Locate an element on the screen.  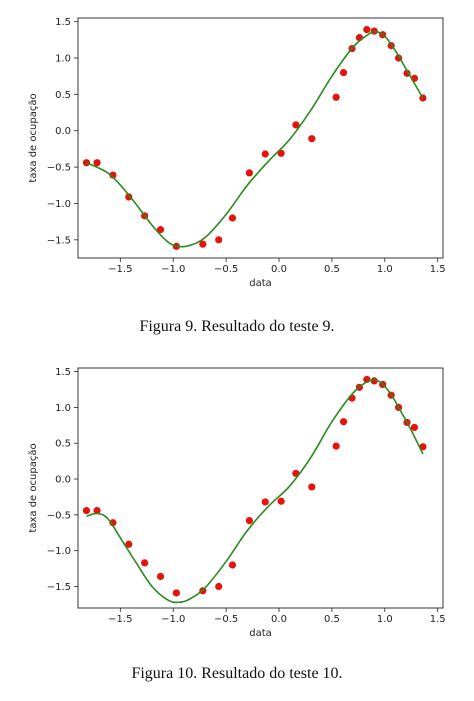
caption-figure-10: Figura 10. Resultado do teste 10. is located at coordinates (237, 673).